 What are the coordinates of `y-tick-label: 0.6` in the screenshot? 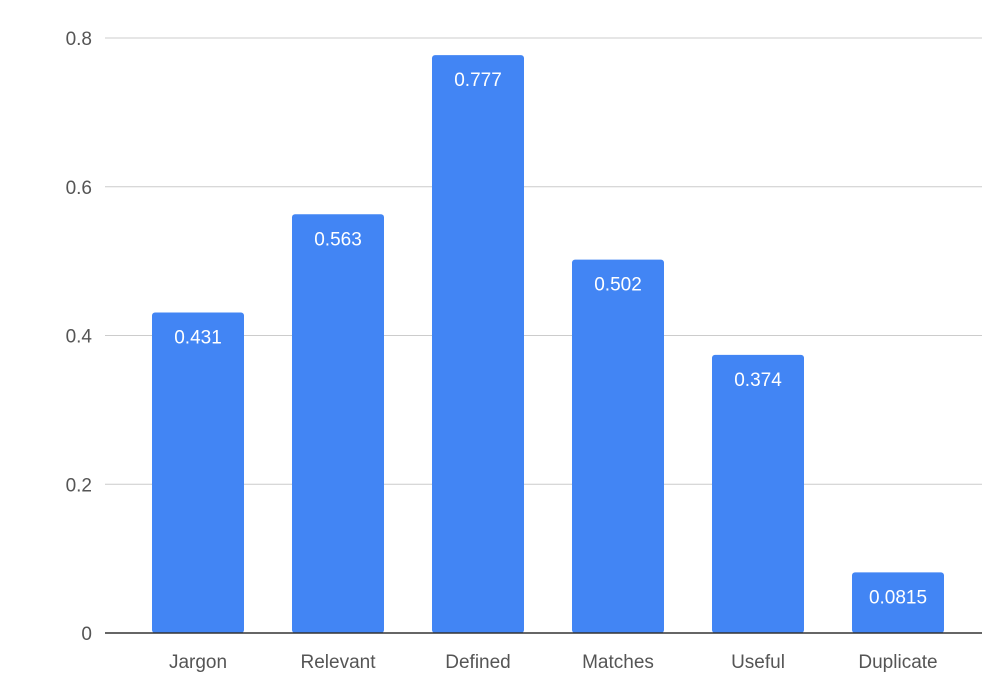 It's located at (79, 188).